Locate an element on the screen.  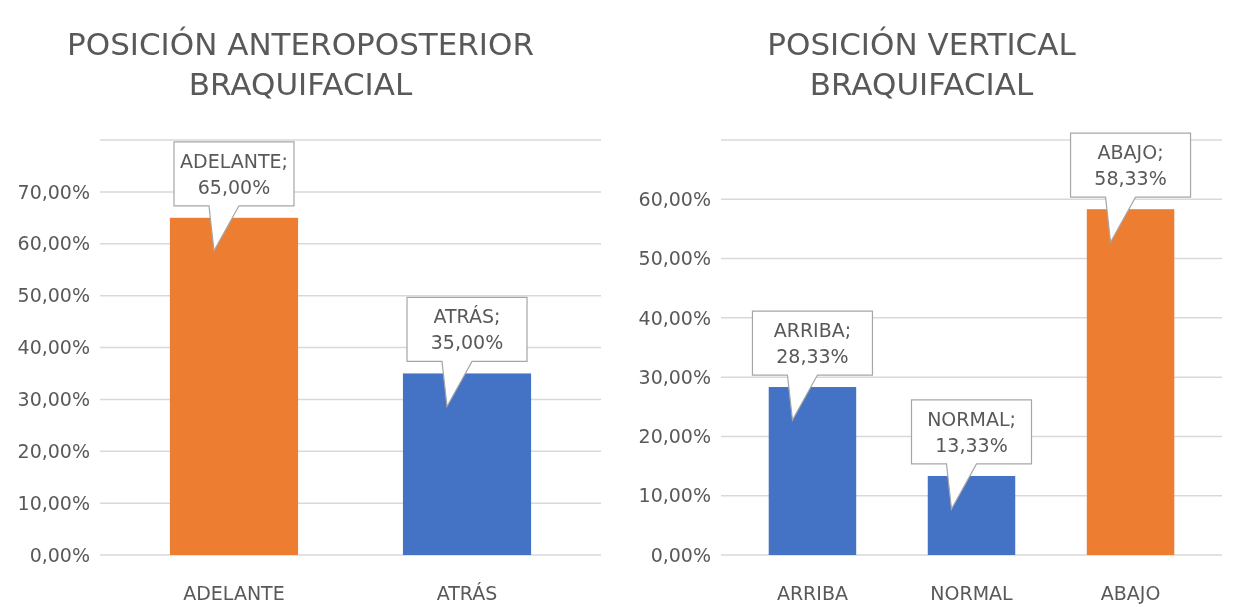
y-tick-label: 70,00% is located at coordinates (53, 191).